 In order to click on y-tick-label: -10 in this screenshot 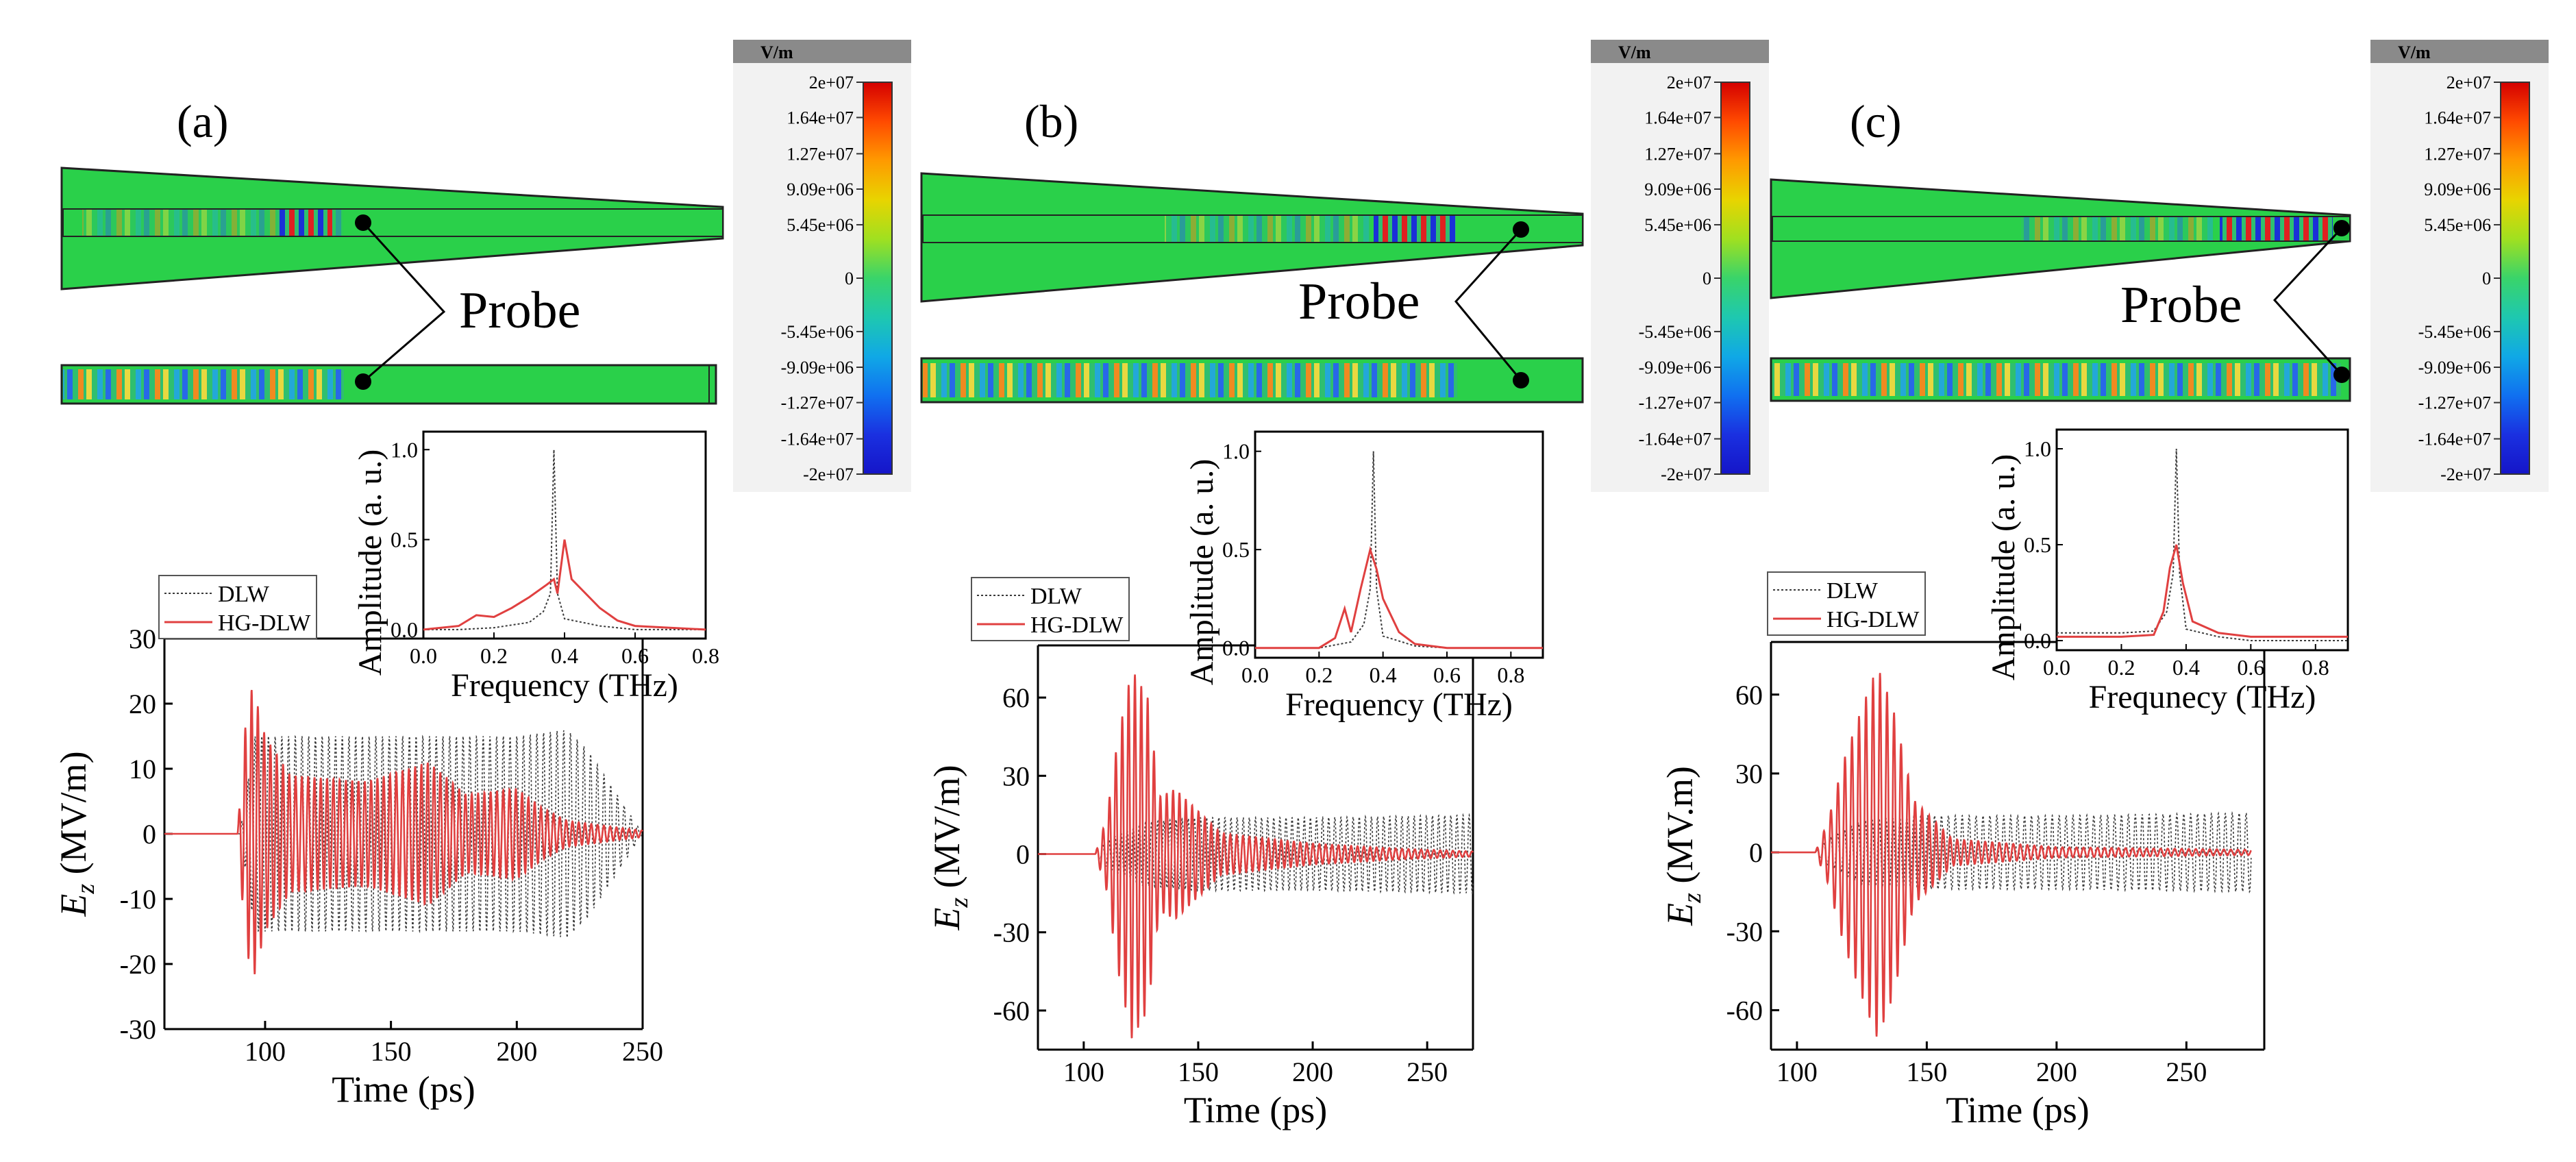, I will do `click(138, 899)`.